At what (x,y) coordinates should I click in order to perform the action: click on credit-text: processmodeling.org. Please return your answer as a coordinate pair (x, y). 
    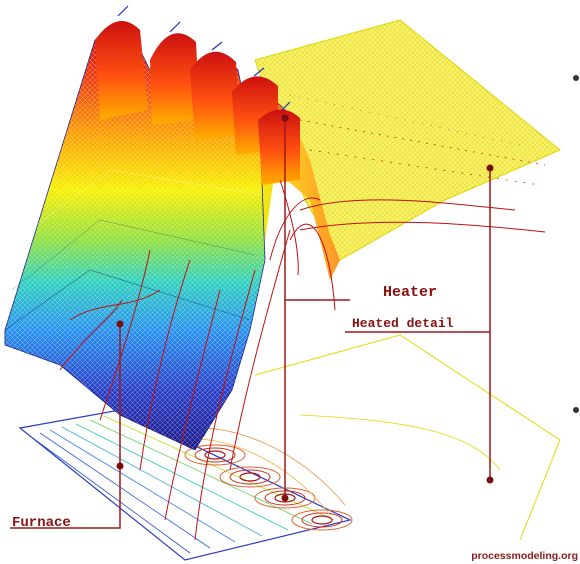
    Looking at the image, I should click on (524, 556).